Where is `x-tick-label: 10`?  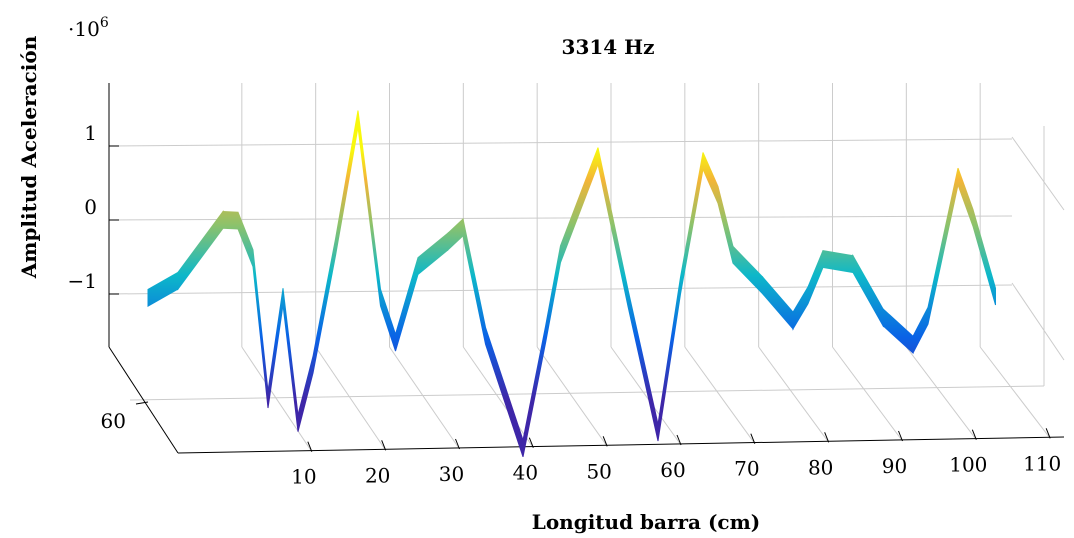
x-tick-label: 10 is located at coordinates (303, 477).